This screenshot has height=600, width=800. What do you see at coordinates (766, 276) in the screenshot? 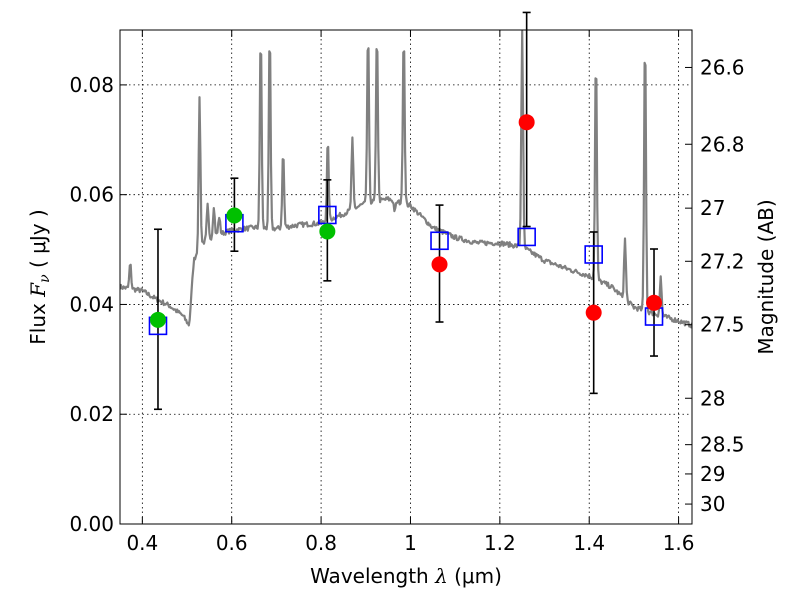
I see `y2-axis-label: Magnitude (AB)` at bounding box center [766, 276].